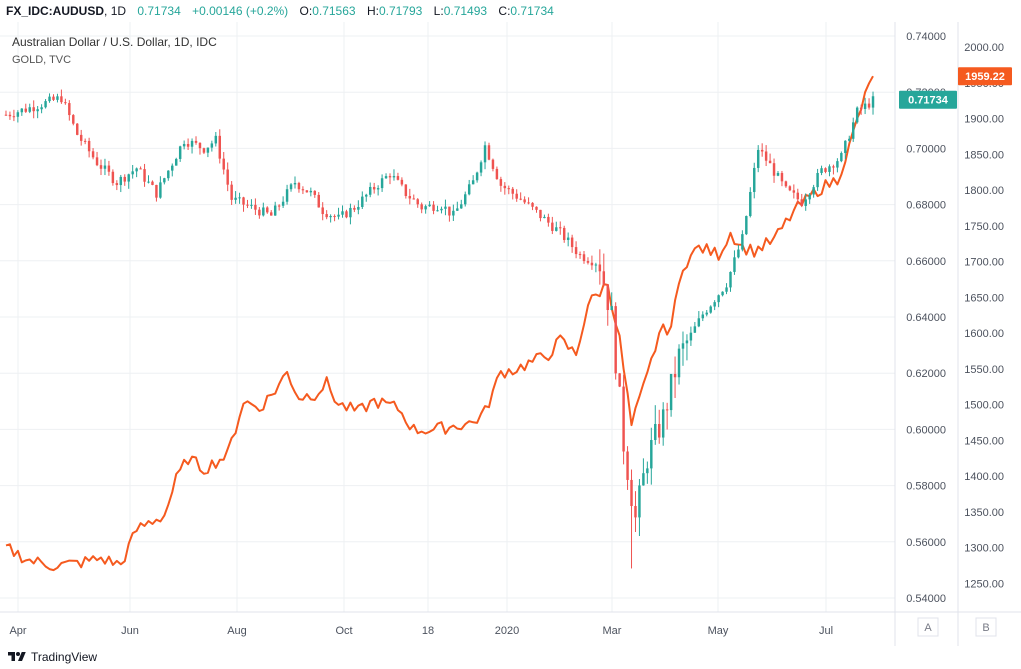 The width and height of the screenshot is (1021, 669). I want to click on time-axis-tick-label: Jun, so click(130, 631).